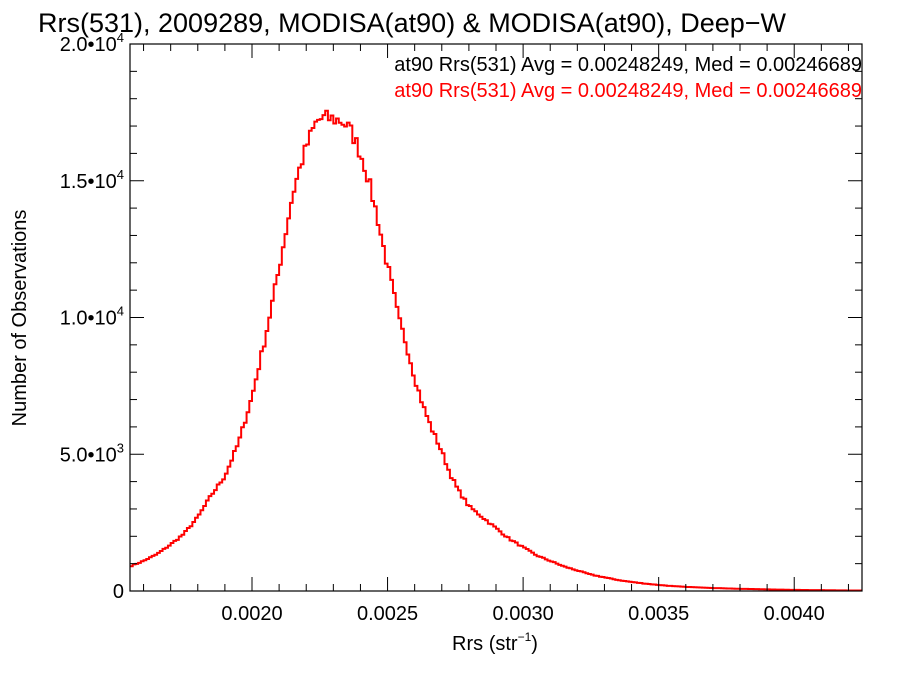  I want to click on y-tick-label: 5.0•103, so click(92, 453).